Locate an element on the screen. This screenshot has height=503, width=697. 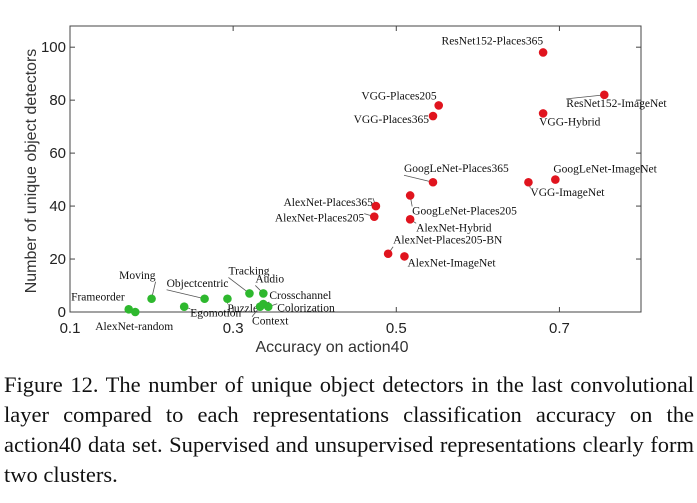
point-label: Context is located at coordinates (270, 322).